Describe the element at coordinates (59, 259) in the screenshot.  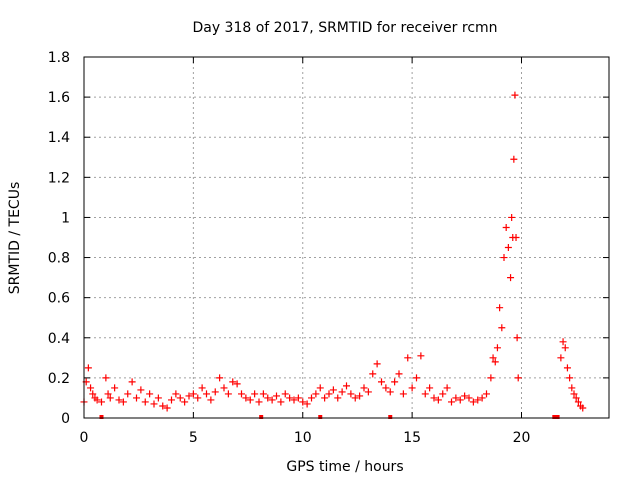
I see `y-tick-label: 0.8` at that location.